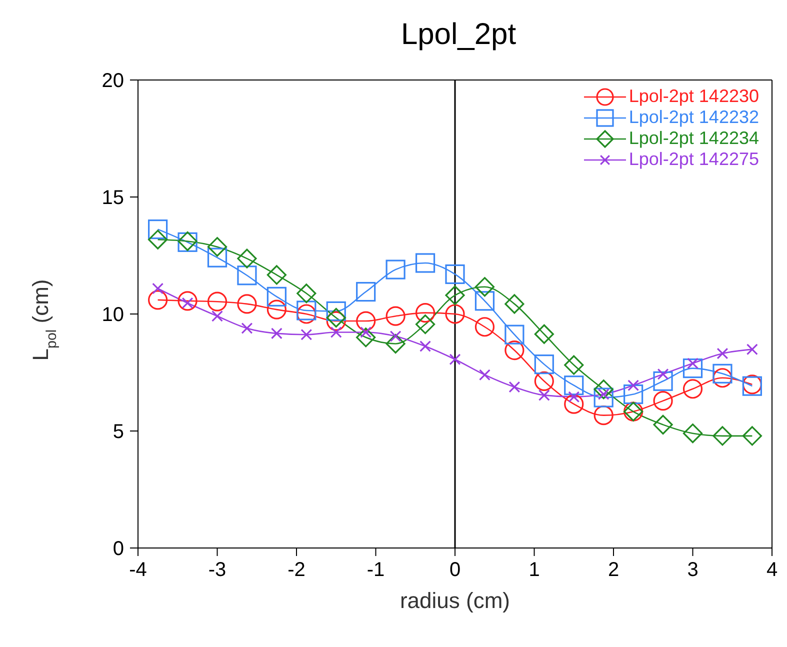 The width and height of the screenshot is (787, 647). What do you see at coordinates (772, 570) in the screenshot?
I see `x-tick-label: 4` at bounding box center [772, 570].